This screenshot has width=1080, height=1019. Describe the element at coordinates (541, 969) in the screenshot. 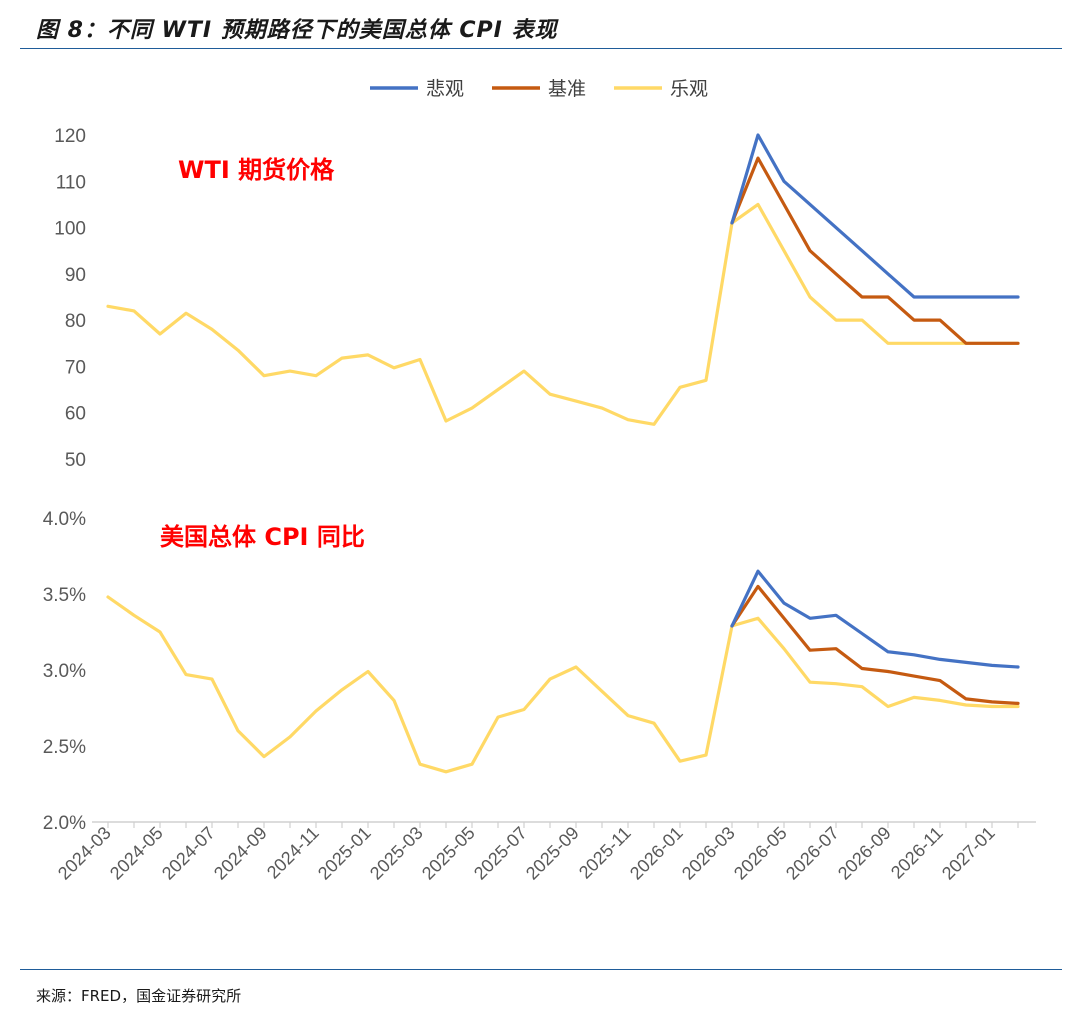

I see `bottom-rule` at that location.